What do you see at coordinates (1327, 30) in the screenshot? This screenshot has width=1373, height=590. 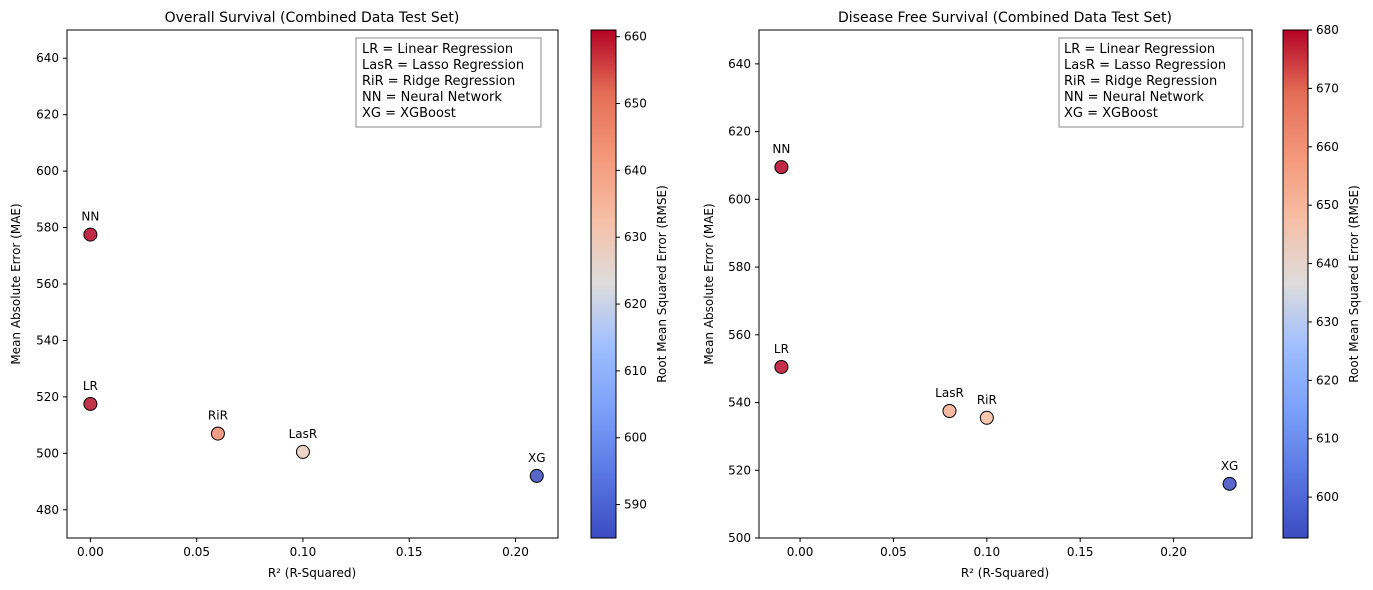 I see `colorbar-tick-label: 680` at bounding box center [1327, 30].